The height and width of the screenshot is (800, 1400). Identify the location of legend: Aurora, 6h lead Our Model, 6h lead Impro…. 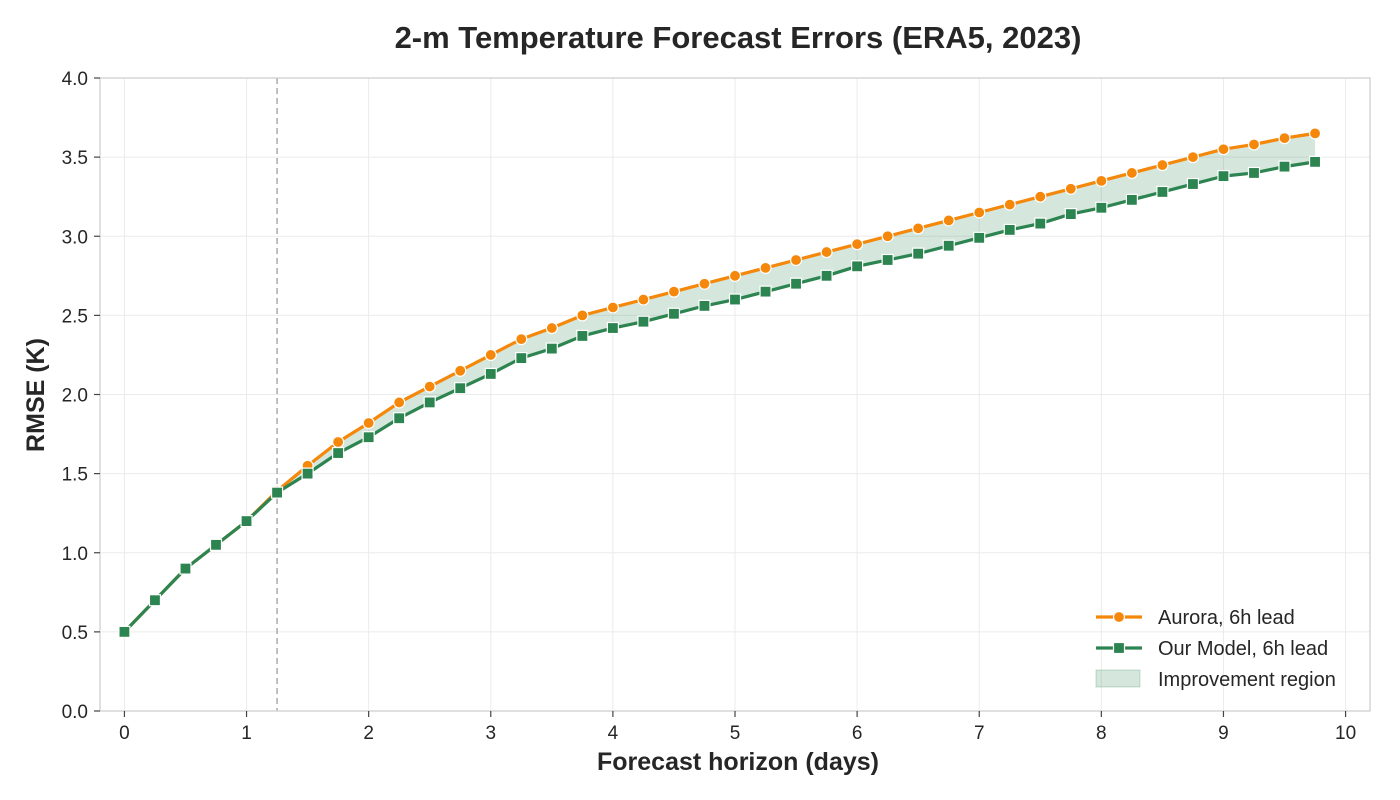
(1215, 649).